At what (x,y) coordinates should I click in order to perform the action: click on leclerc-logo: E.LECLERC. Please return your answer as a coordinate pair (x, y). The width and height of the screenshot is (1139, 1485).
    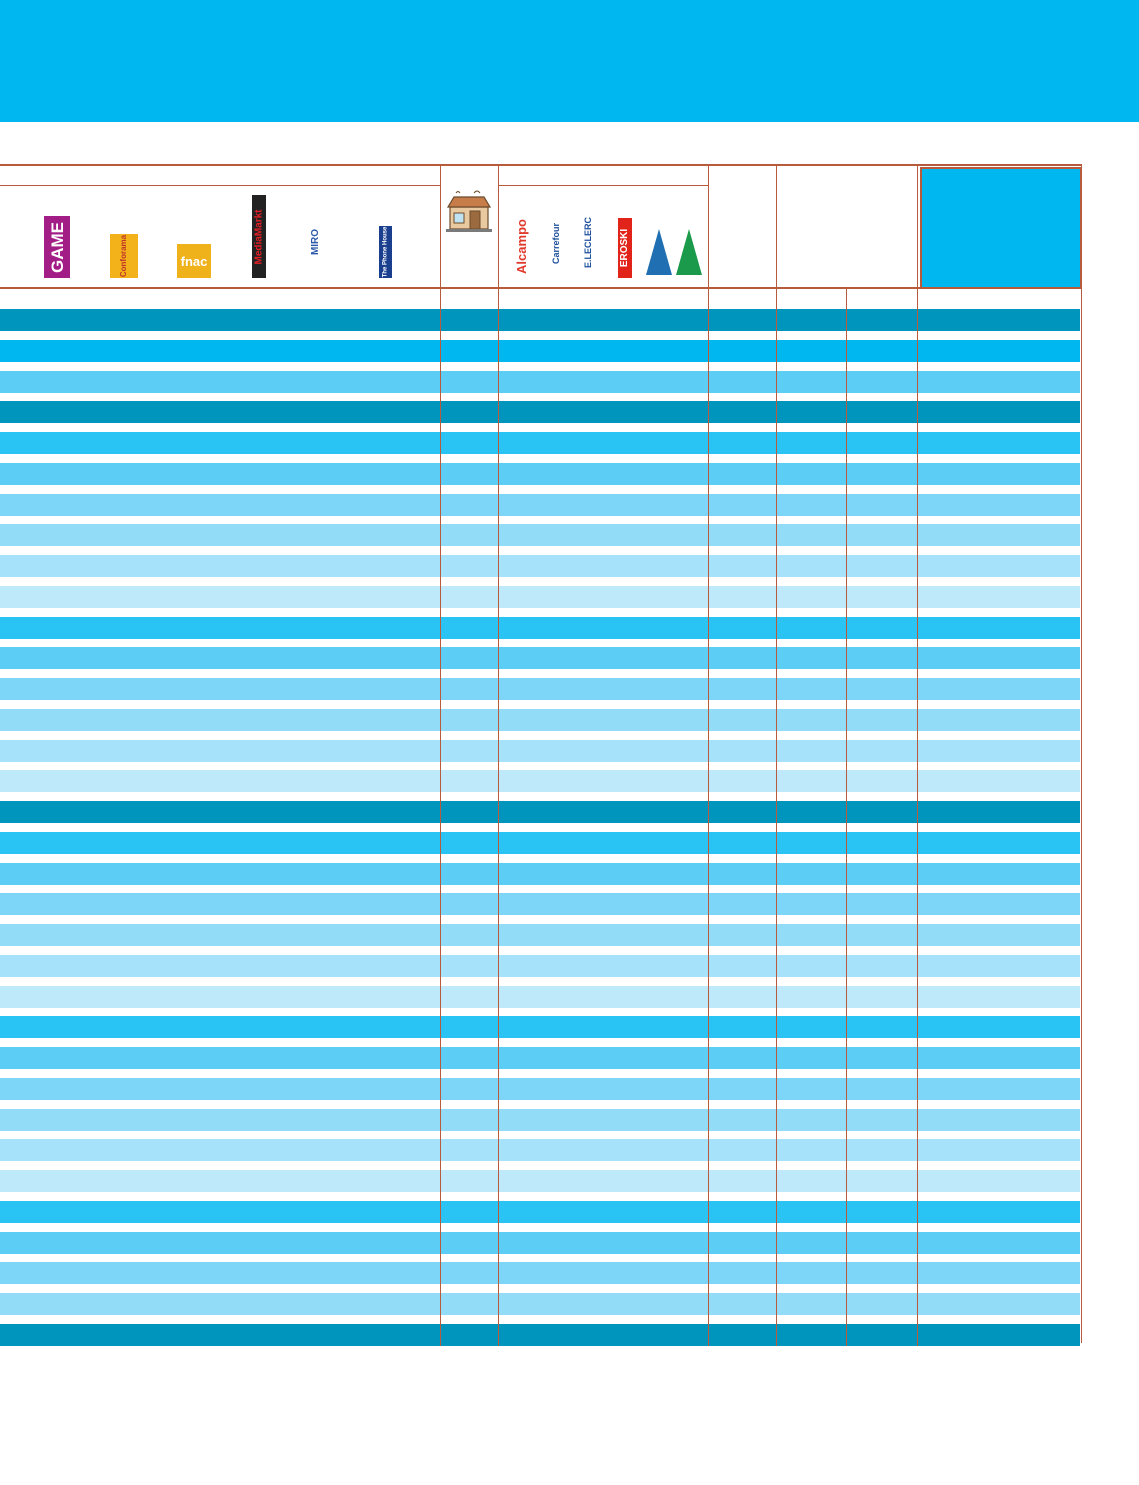
    Looking at the image, I should click on (588, 242).